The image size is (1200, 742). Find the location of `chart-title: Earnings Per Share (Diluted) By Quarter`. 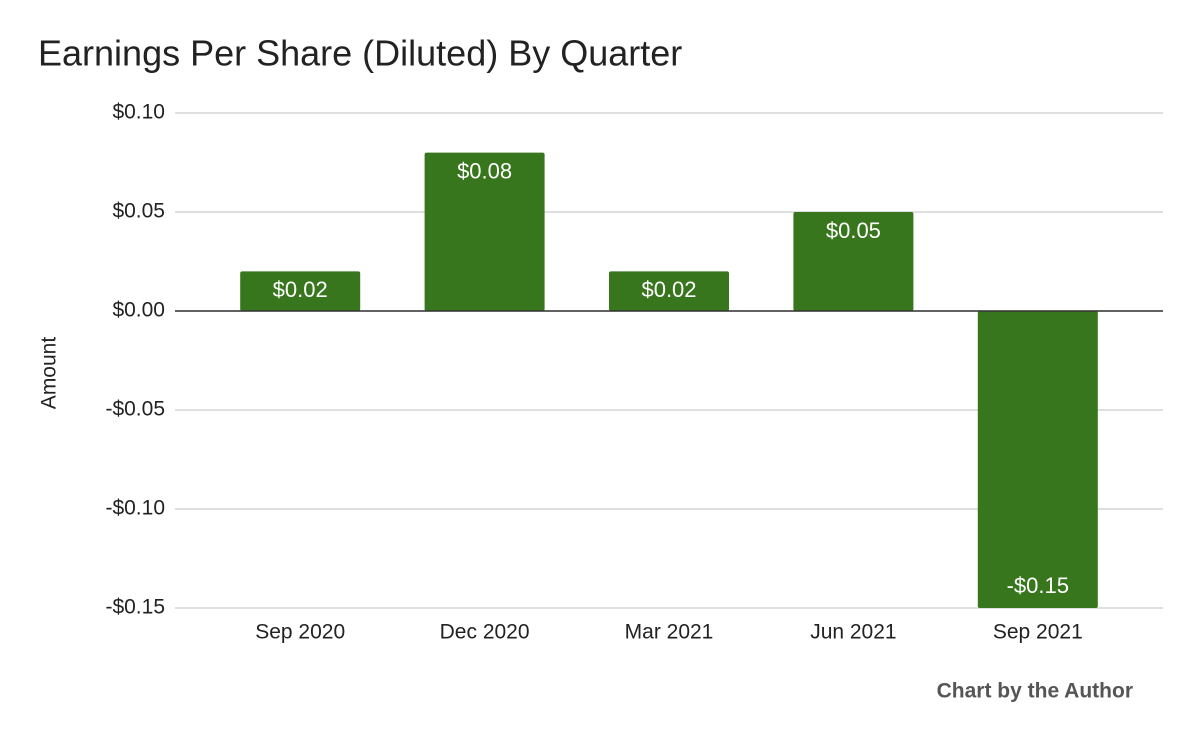

chart-title: Earnings Per Share (Diluted) By Quarter is located at coordinates (360, 53).